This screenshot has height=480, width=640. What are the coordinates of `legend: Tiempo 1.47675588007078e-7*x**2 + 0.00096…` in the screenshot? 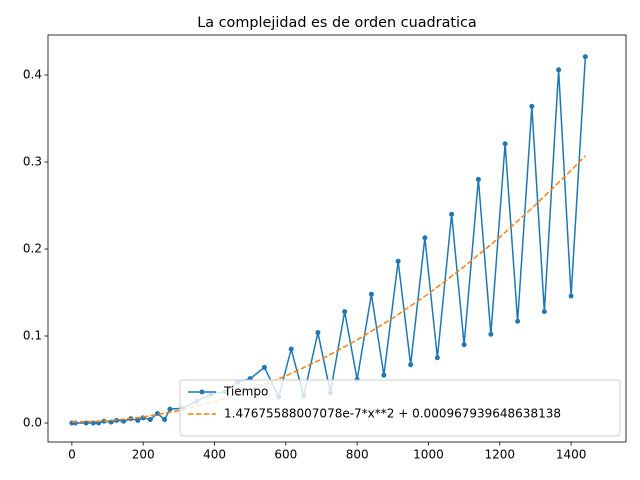 It's located at (400, 408).